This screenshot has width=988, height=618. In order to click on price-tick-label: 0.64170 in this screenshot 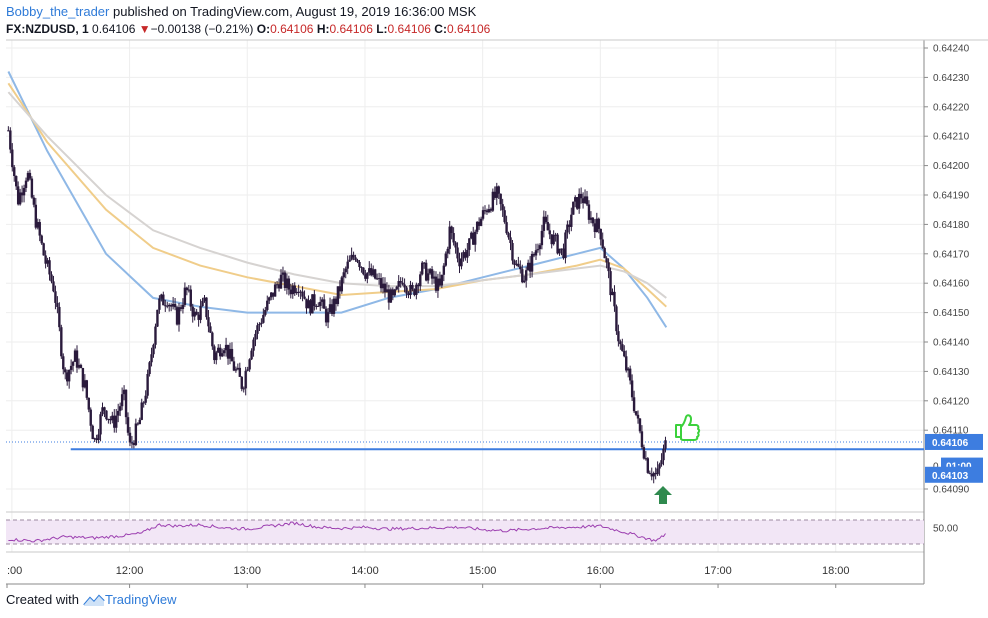, I will do `click(951, 254)`.